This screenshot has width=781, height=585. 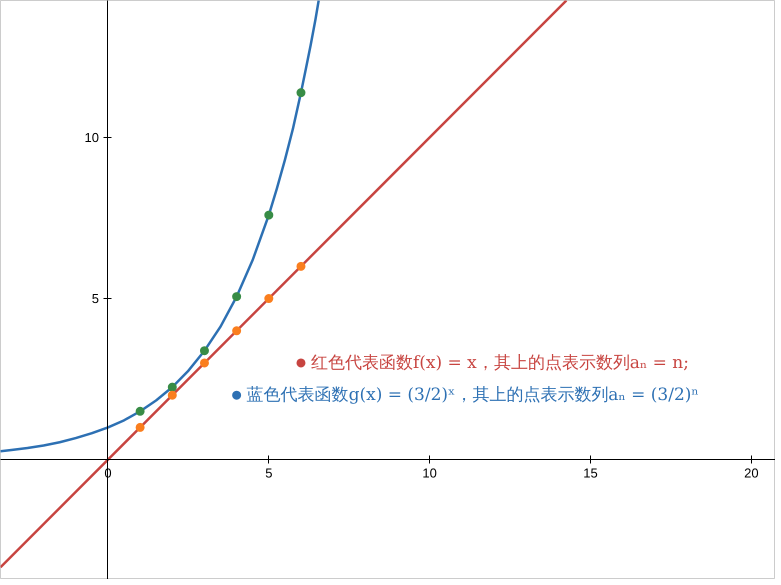 I want to click on x-tick-label: 20, so click(x=751, y=473).